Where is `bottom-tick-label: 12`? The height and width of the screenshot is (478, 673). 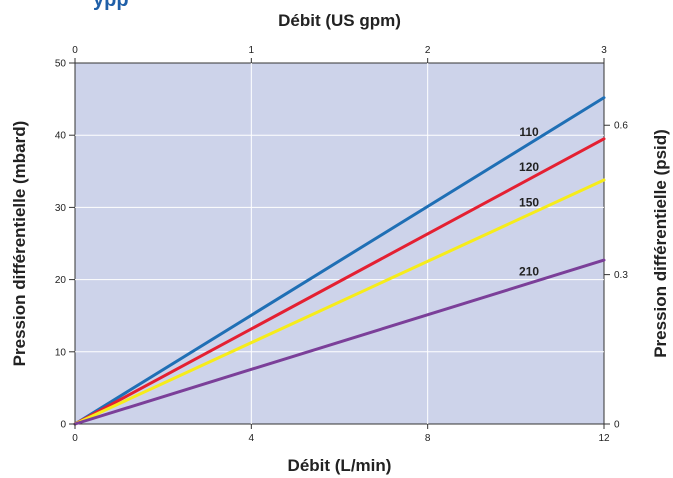
bottom-tick-label: 12 is located at coordinates (604, 438).